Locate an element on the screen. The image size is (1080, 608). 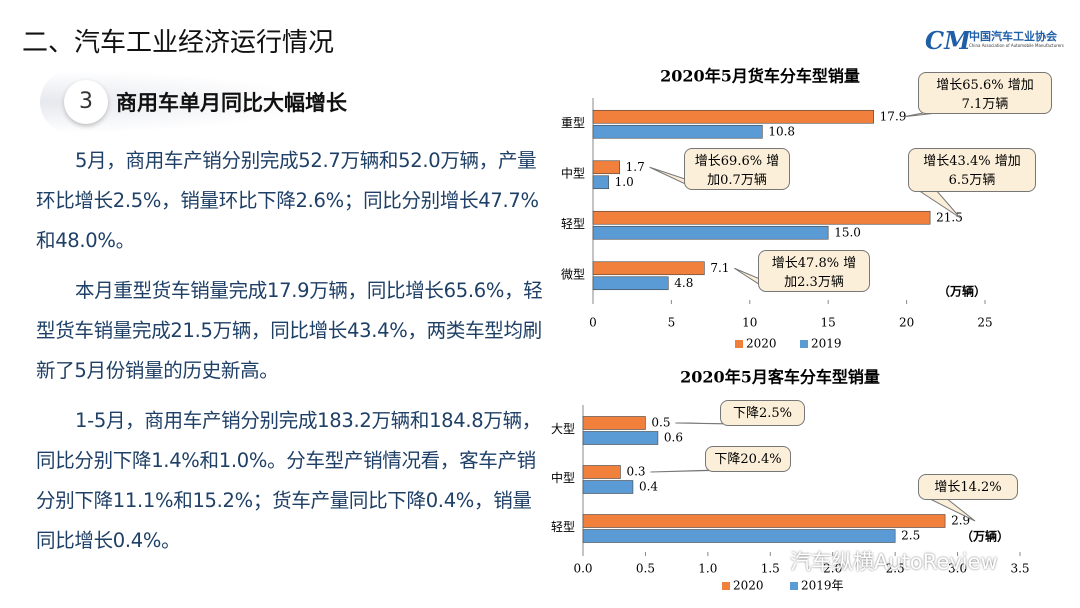
x-tick-label: 0 is located at coordinates (593, 323).